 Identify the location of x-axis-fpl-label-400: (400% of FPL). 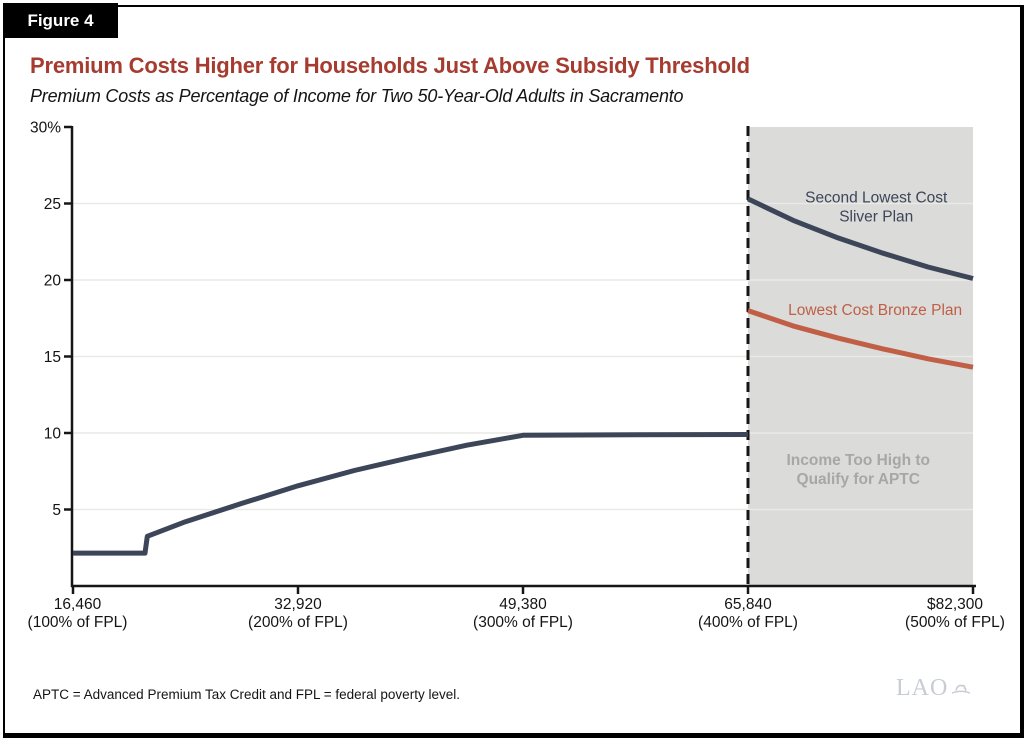
(748, 622).